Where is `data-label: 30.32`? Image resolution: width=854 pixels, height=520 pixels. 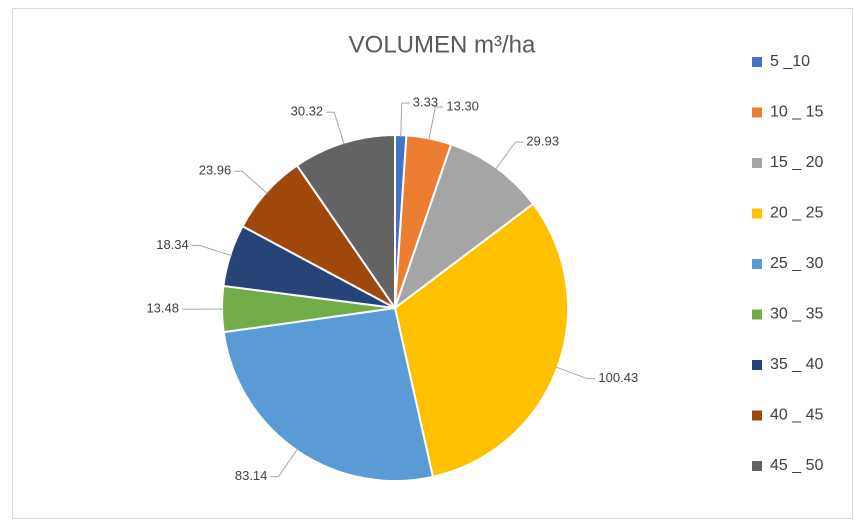 data-label: 30.32 is located at coordinates (307, 111).